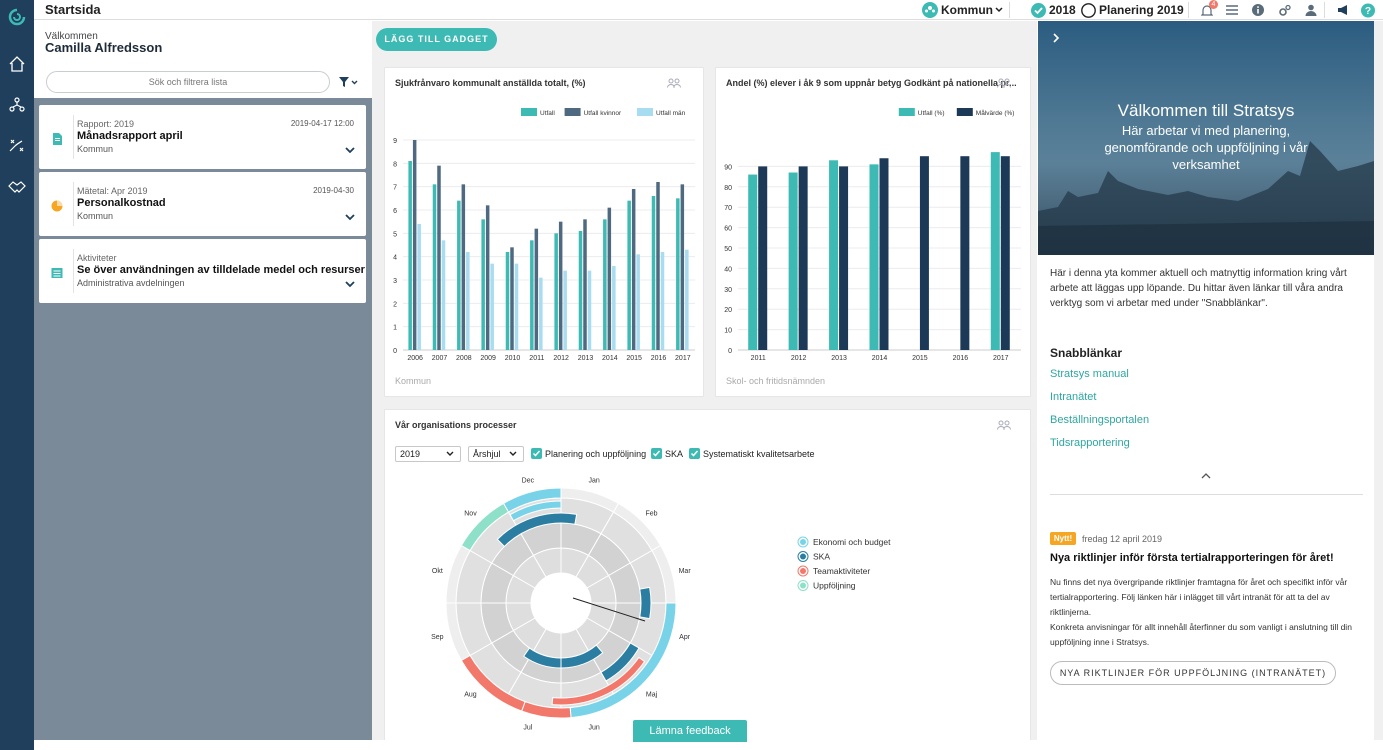  Describe the element at coordinates (17, 146) in the screenshot. I see `strategy-icon` at that location.